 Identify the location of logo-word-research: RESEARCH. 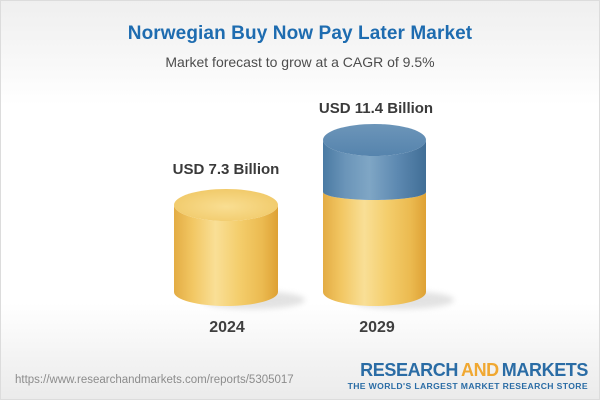
(409, 370).